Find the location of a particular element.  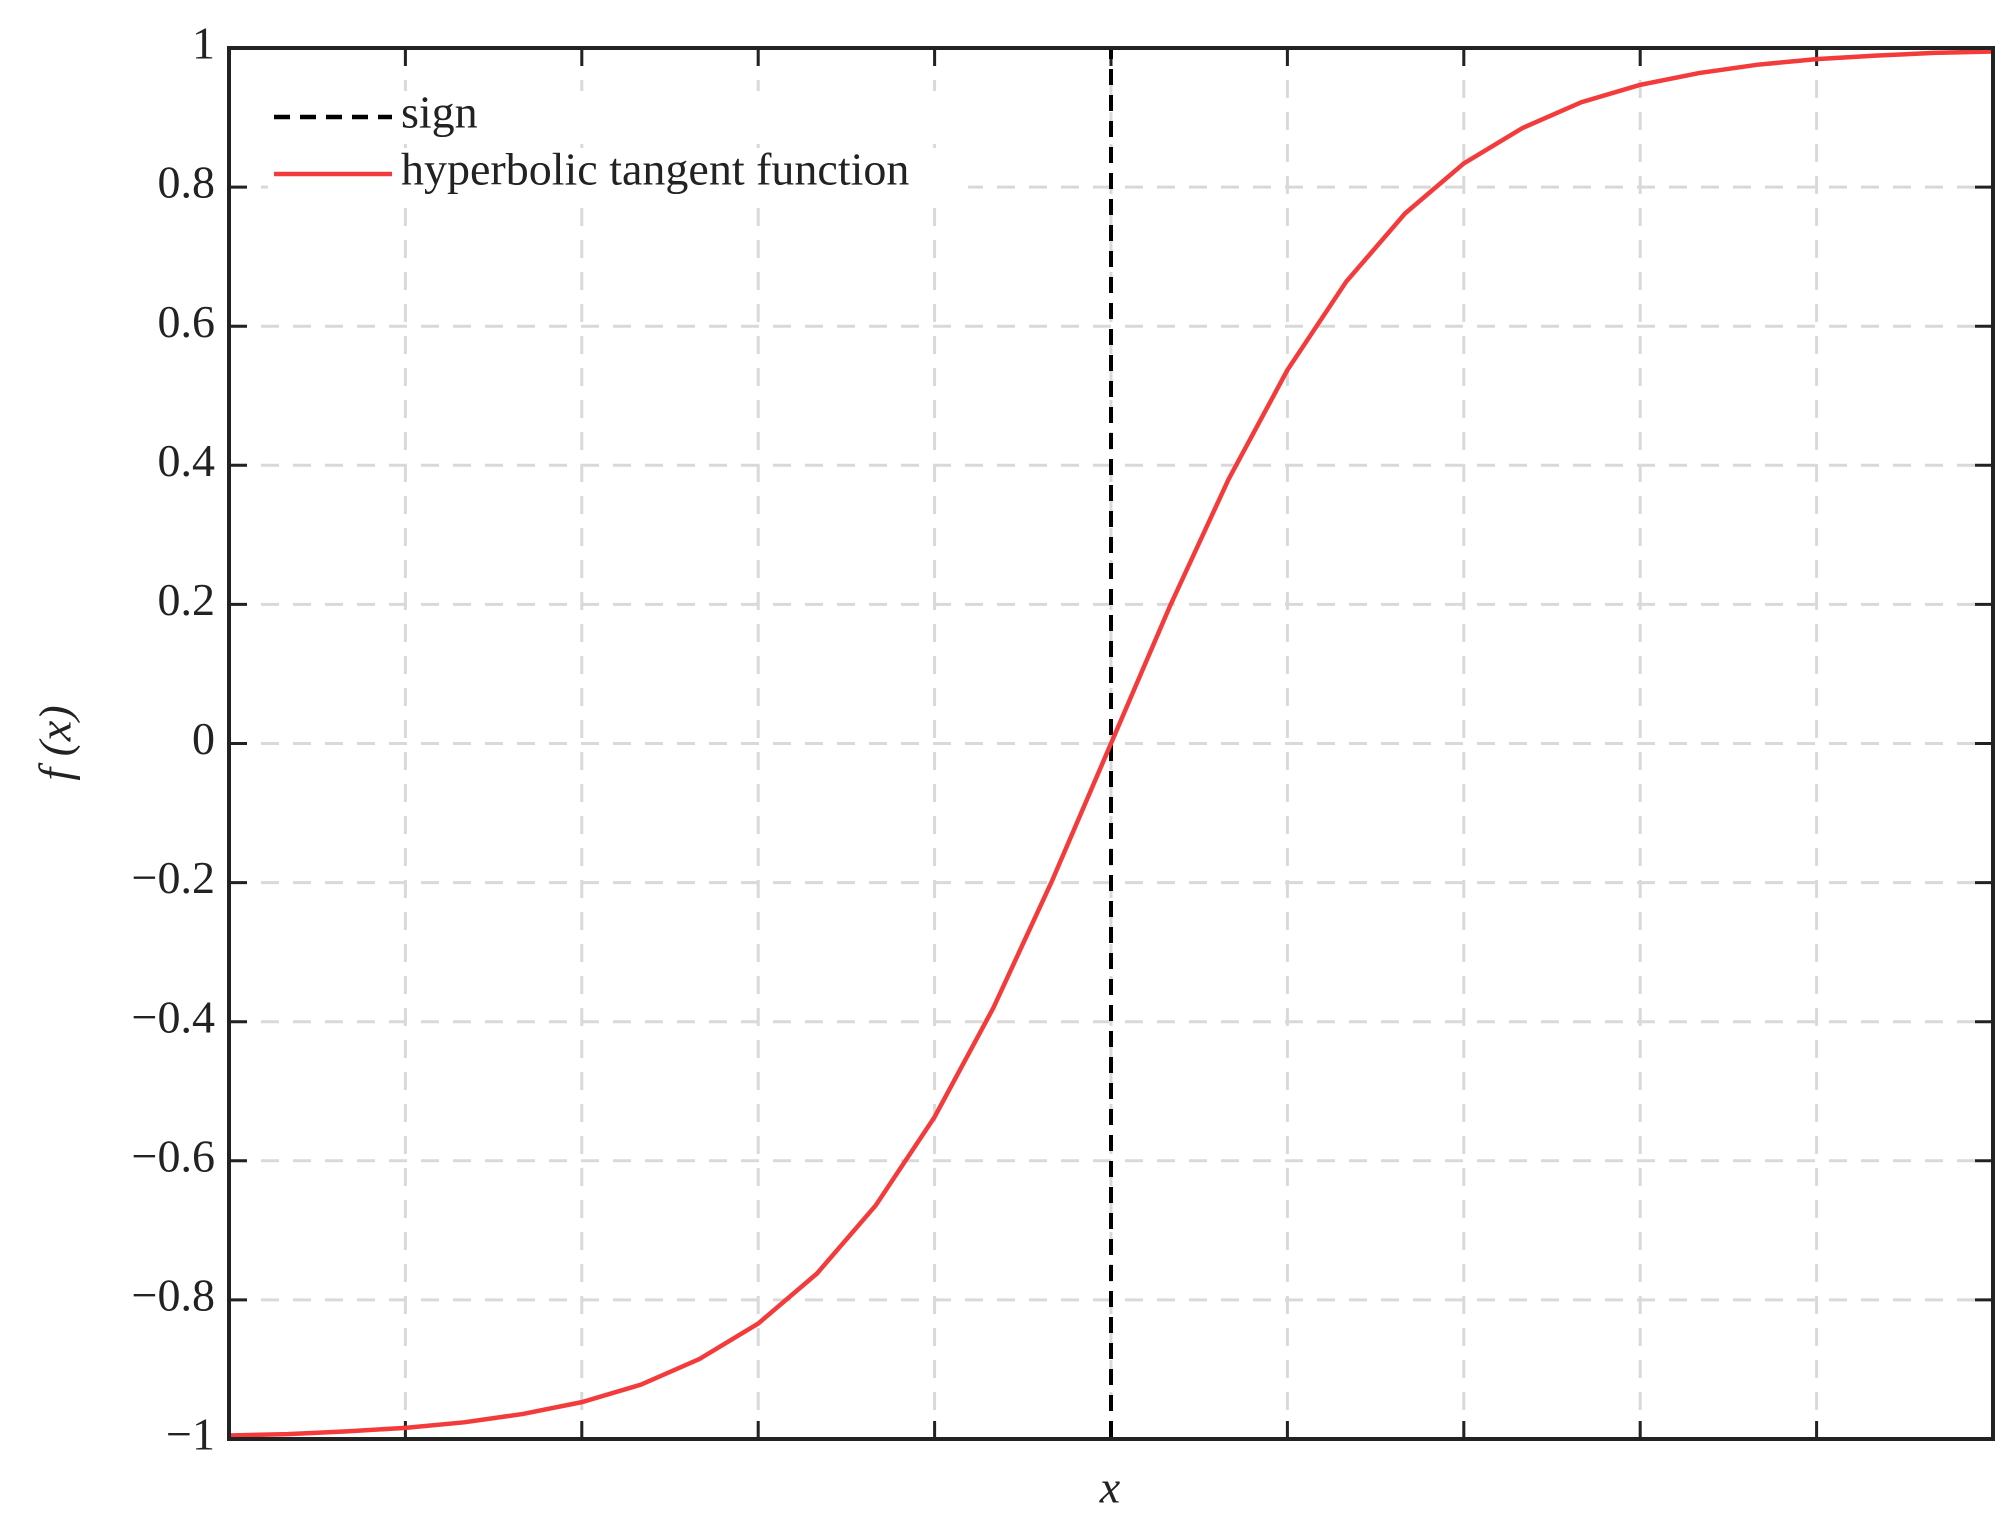

legend-bg is located at coordinates (618, 117).